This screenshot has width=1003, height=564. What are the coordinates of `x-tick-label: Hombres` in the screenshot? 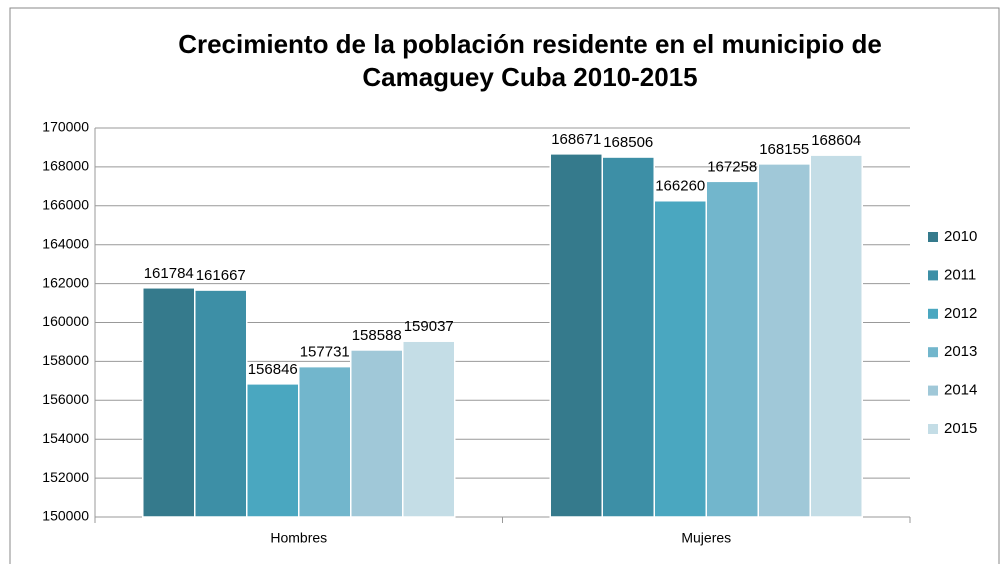 It's located at (298, 538).